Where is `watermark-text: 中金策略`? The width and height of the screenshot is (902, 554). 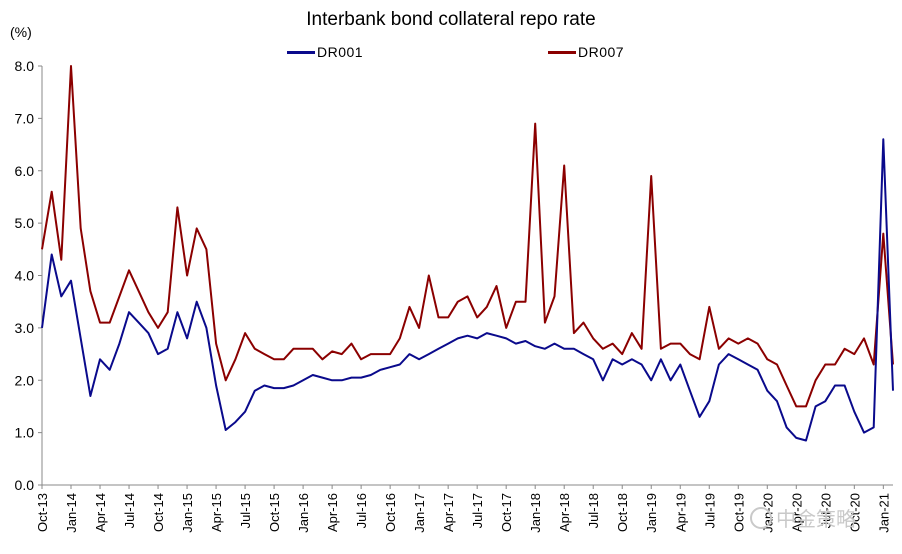 watermark-text: 中金策略 is located at coordinates (816, 519).